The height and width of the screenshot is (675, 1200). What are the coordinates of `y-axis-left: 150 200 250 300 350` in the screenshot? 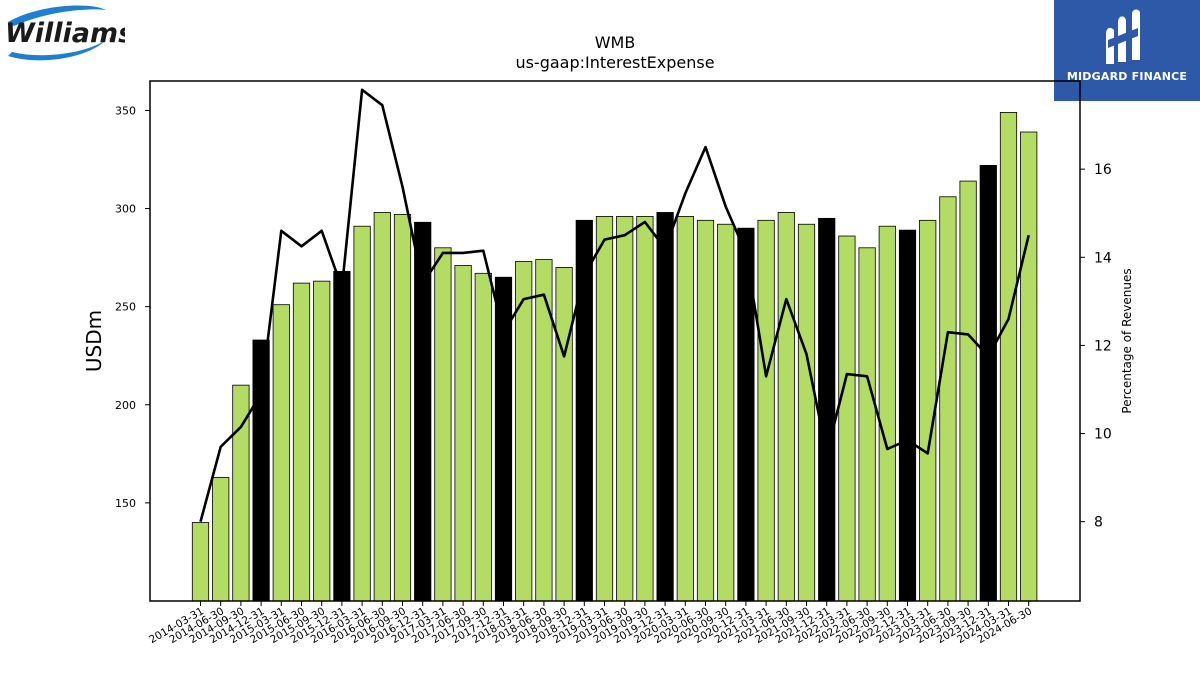 It's located at (132, 307).